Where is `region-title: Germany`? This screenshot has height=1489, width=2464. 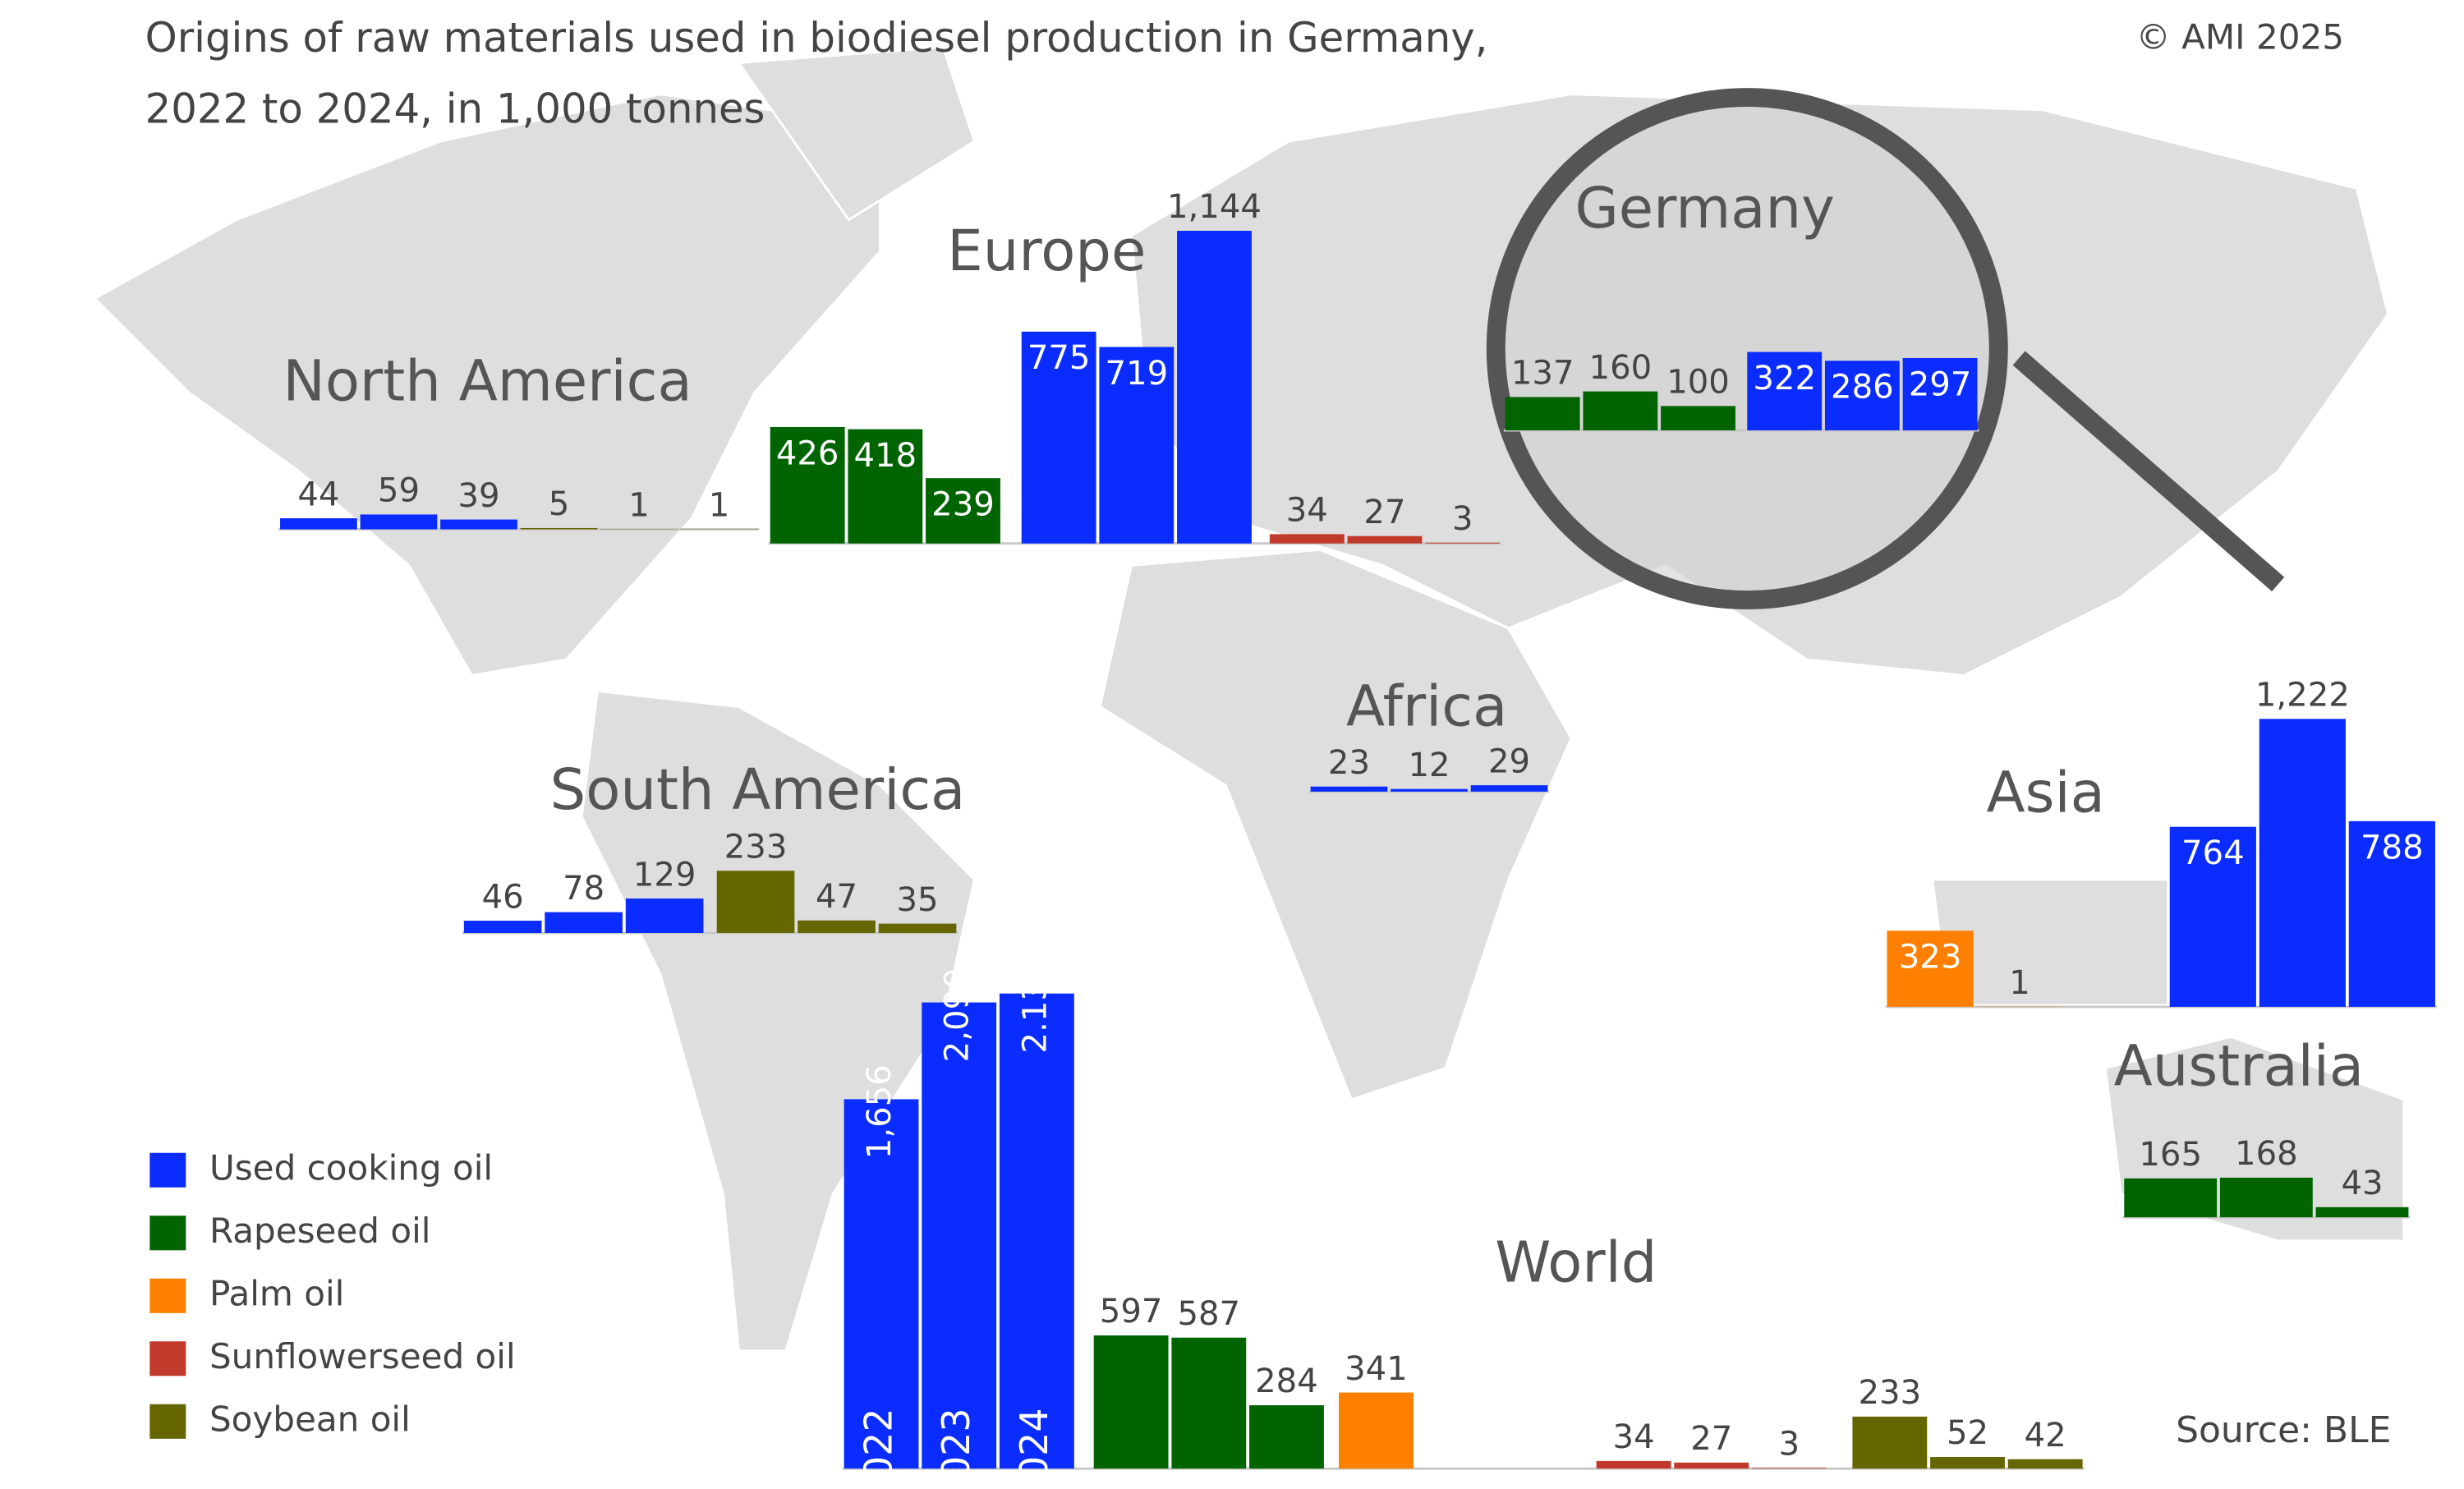
region-title: Germany is located at coordinates (1704, 208).